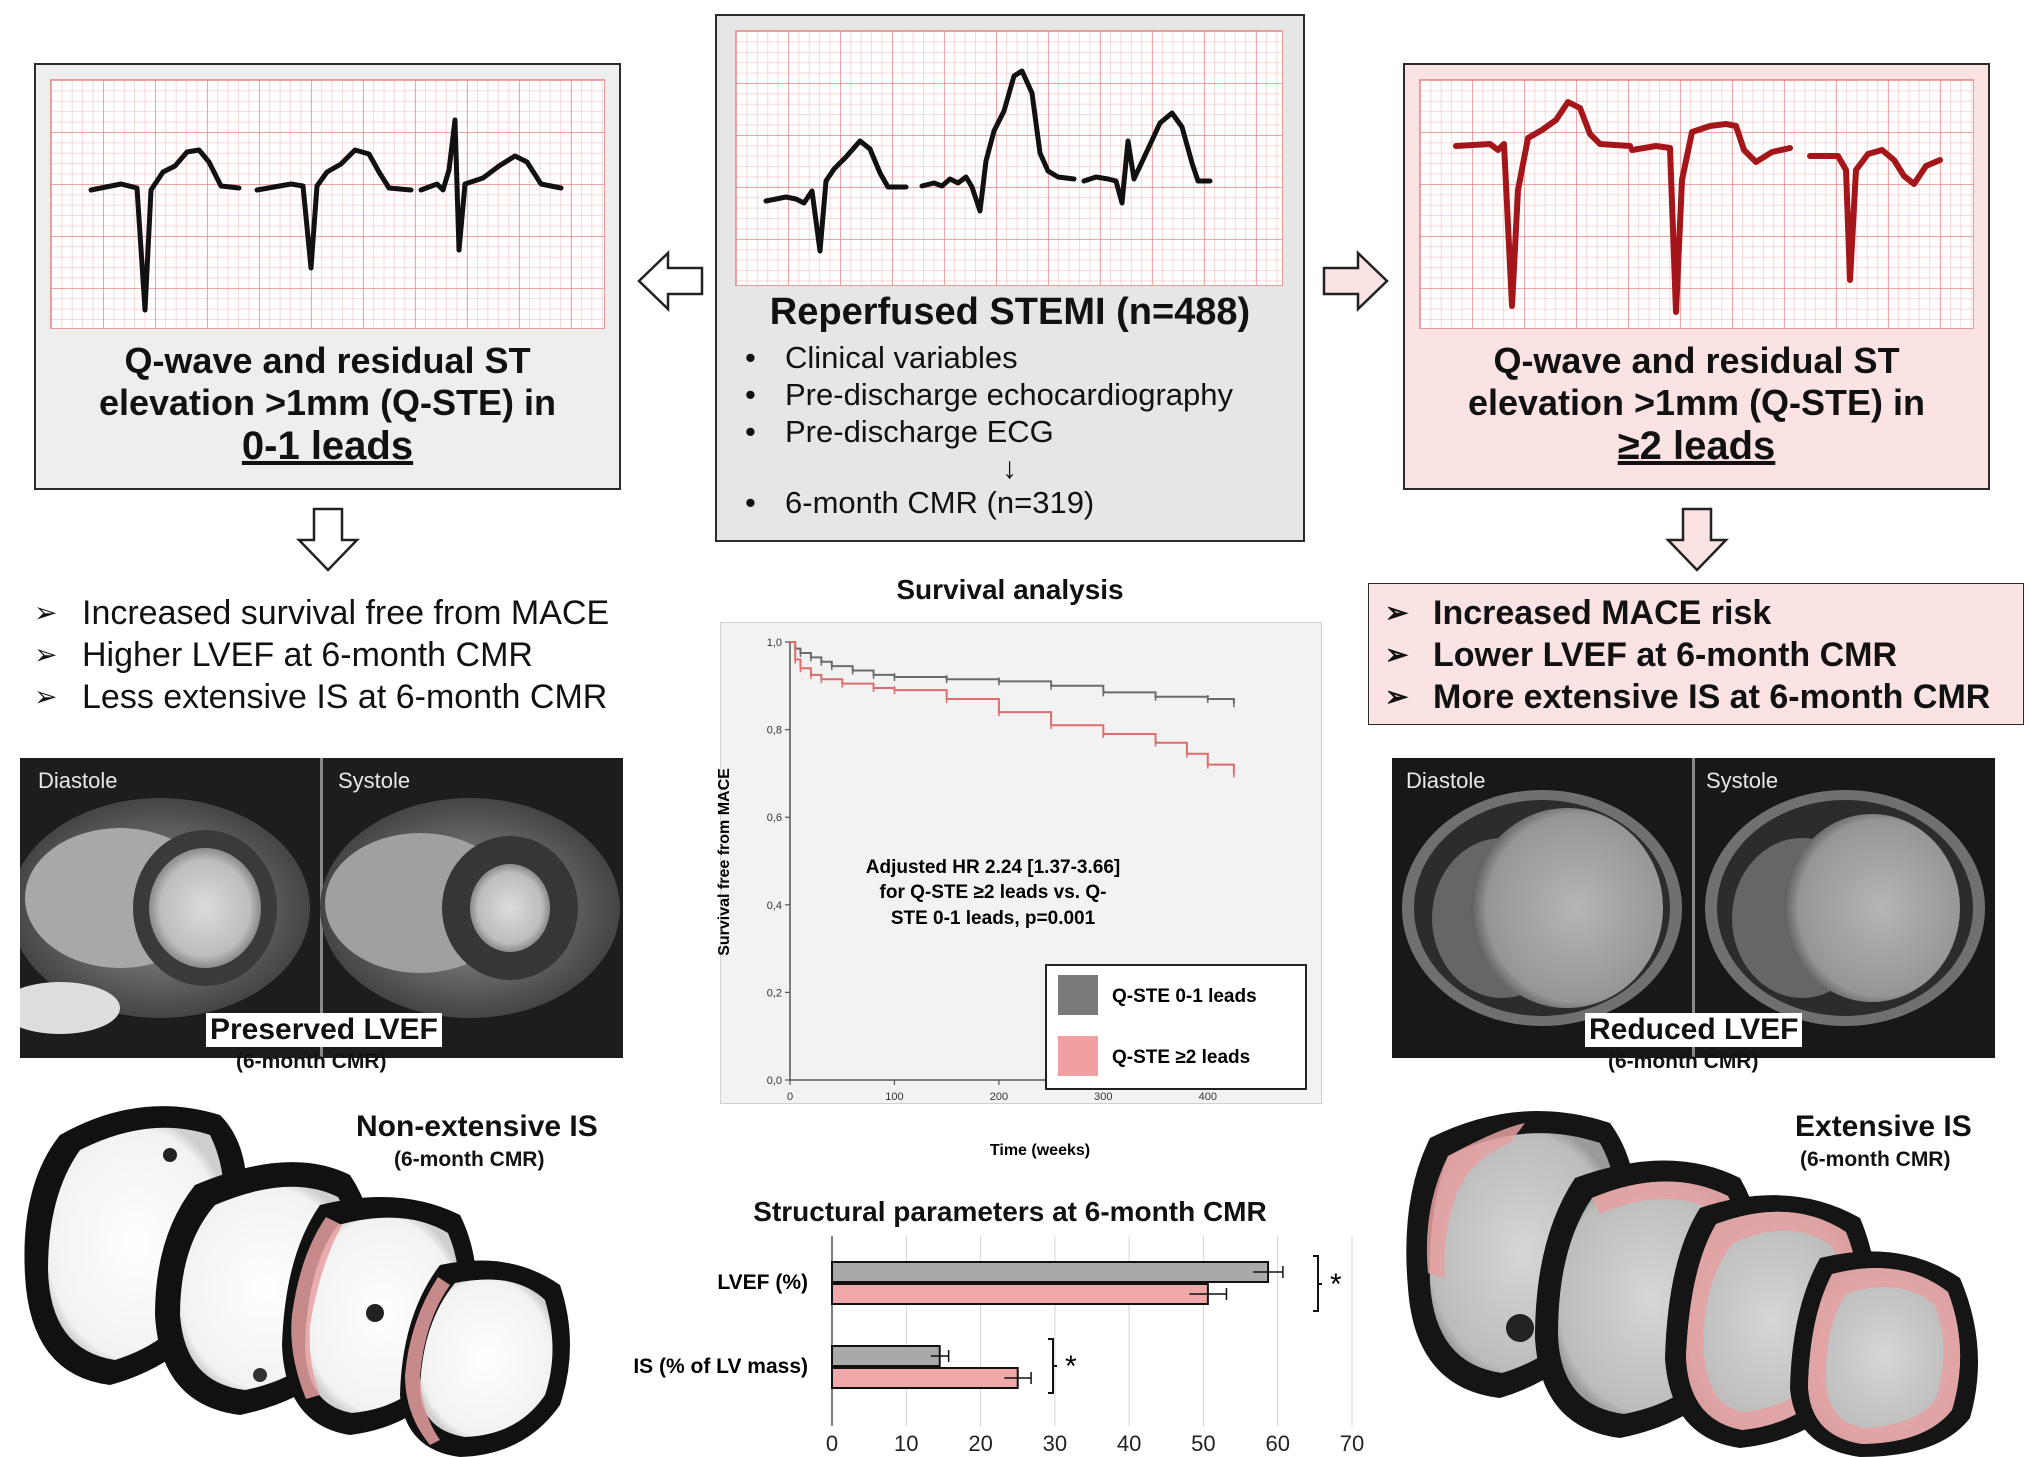 Image resolution: width=2030 pixels, height=1457 pixels. What do you see at coordinates (993, 918) in the screenshot?
I see `survival-annotation-line3: STE 0-1 leads, p=0.001` at bounding box center [993, 918].